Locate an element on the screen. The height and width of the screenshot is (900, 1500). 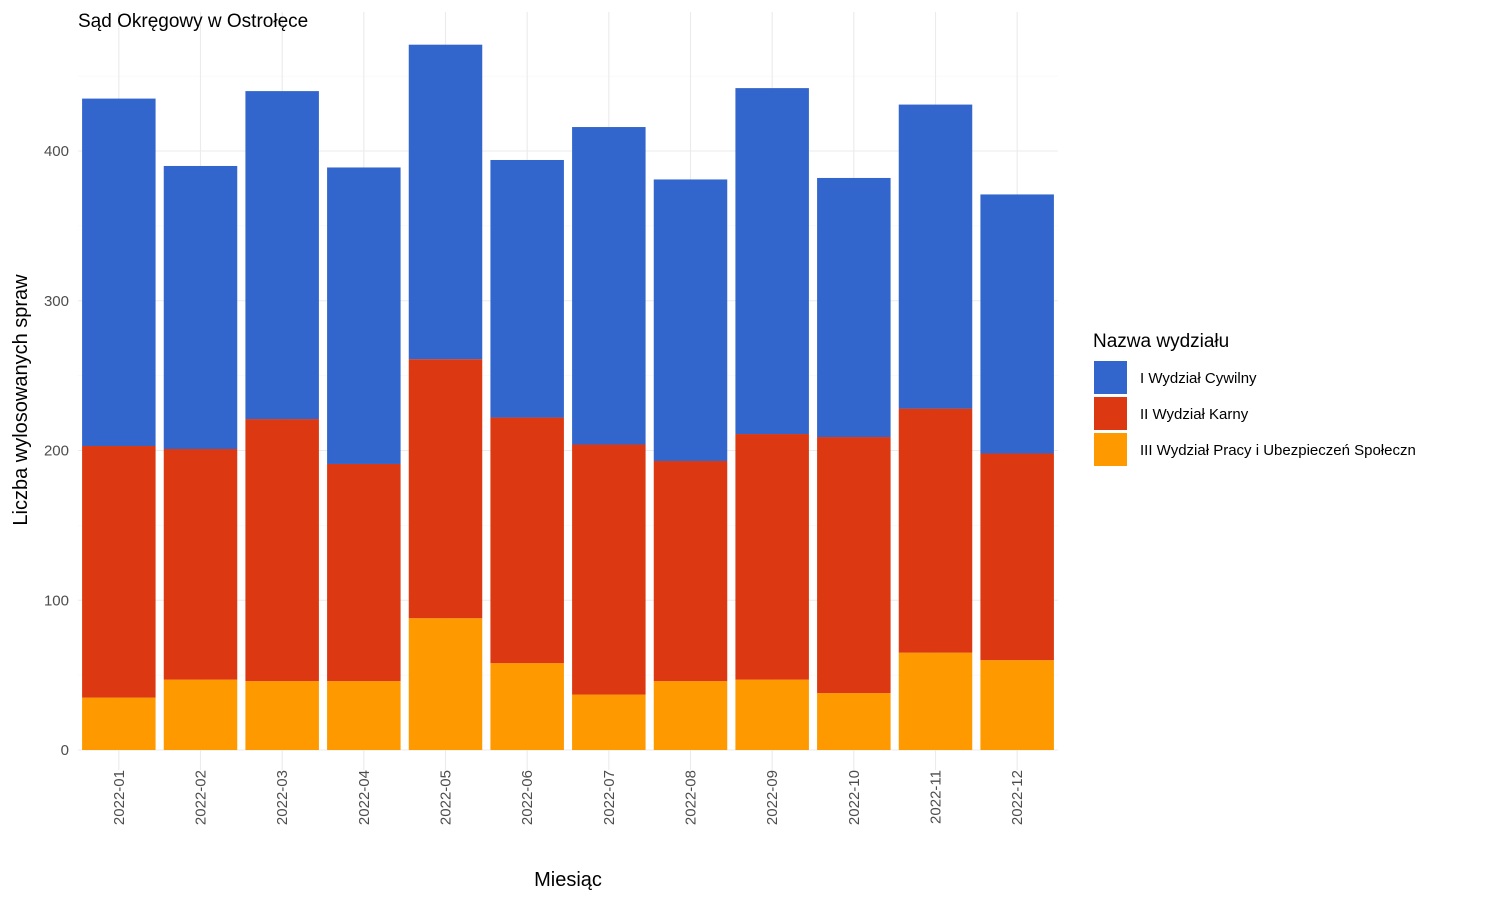
x-tick-label: 2022-07 is located at coordinates (609, 797).